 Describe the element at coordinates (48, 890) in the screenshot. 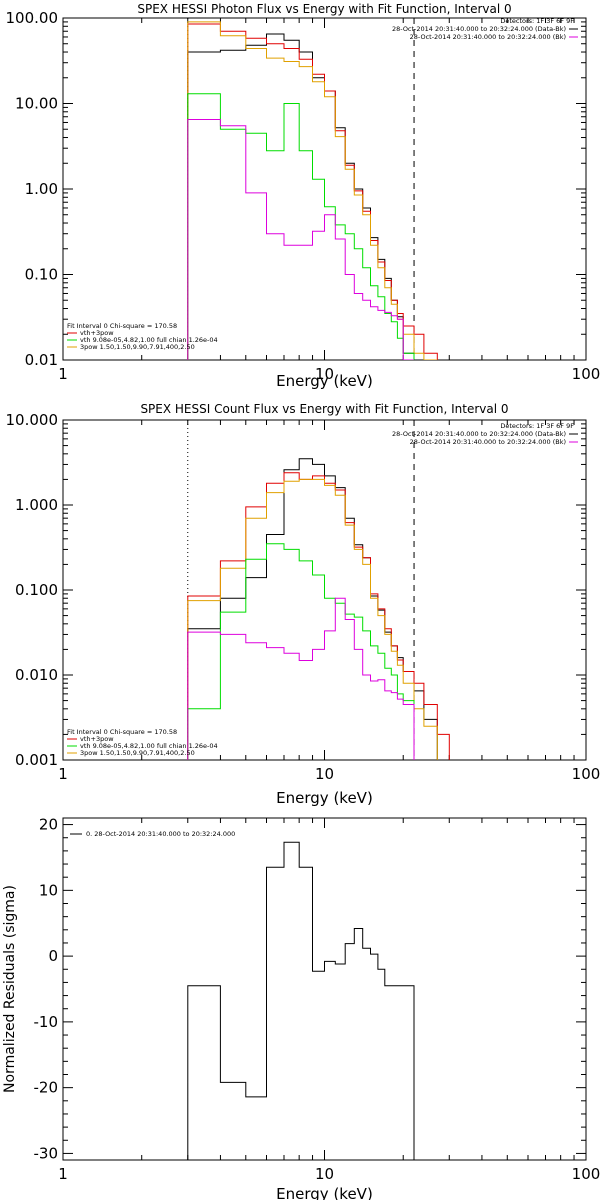

I see `y-tick-label: 10` at that location.